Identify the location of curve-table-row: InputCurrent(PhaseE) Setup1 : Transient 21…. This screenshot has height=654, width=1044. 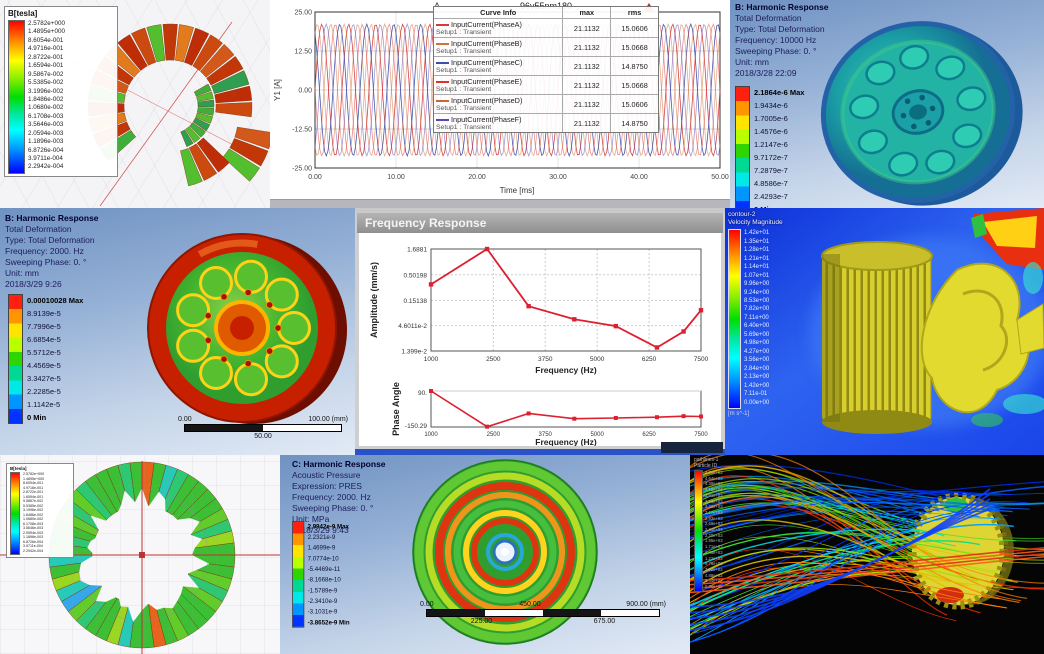
(546, 84).